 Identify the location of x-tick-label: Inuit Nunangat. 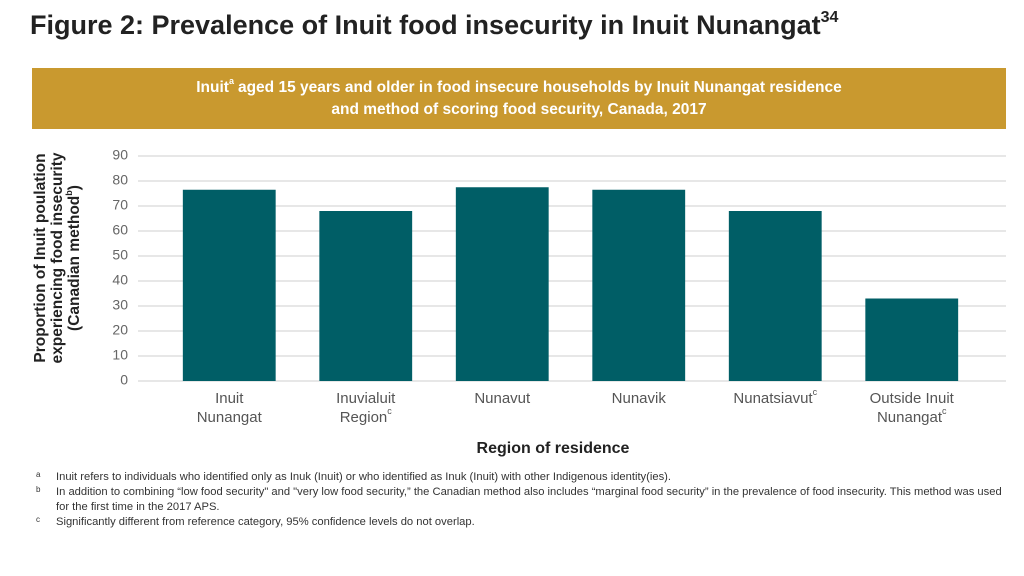
(230, 408).